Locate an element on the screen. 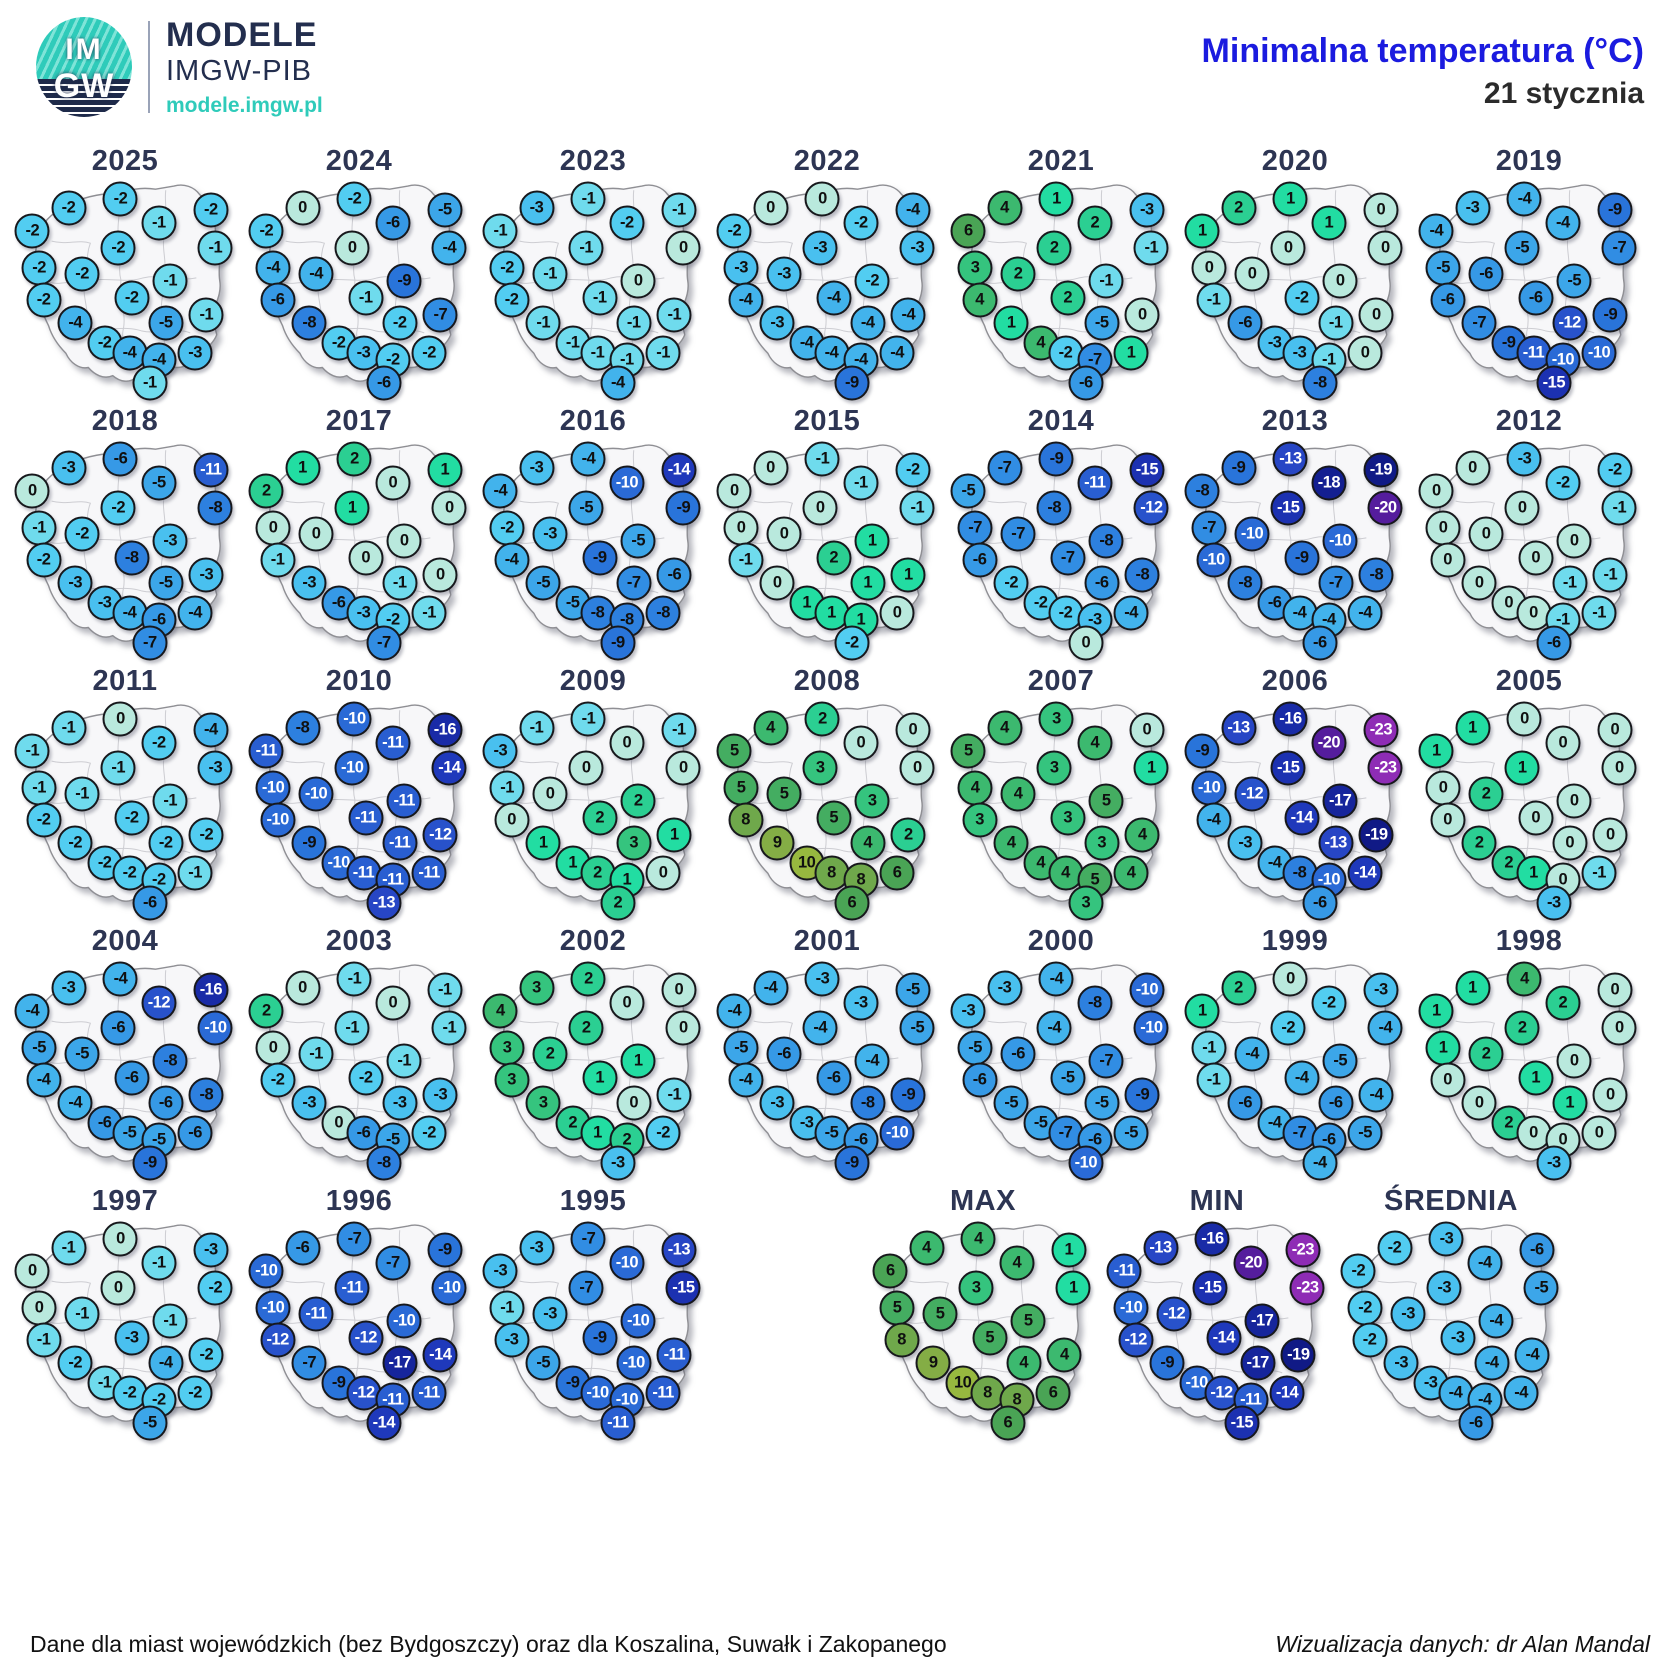  bubble-2009-gorzow: -1 is located at coordinates (507, 788).